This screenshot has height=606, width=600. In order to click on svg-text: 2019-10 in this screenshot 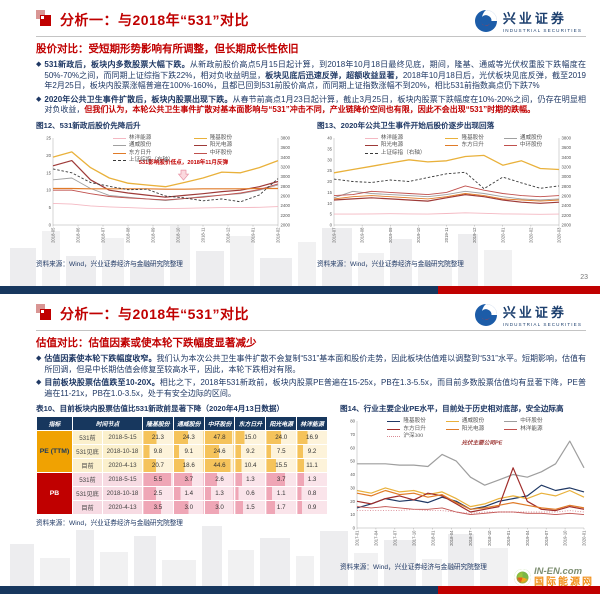, I will do `click(565, 538)`.